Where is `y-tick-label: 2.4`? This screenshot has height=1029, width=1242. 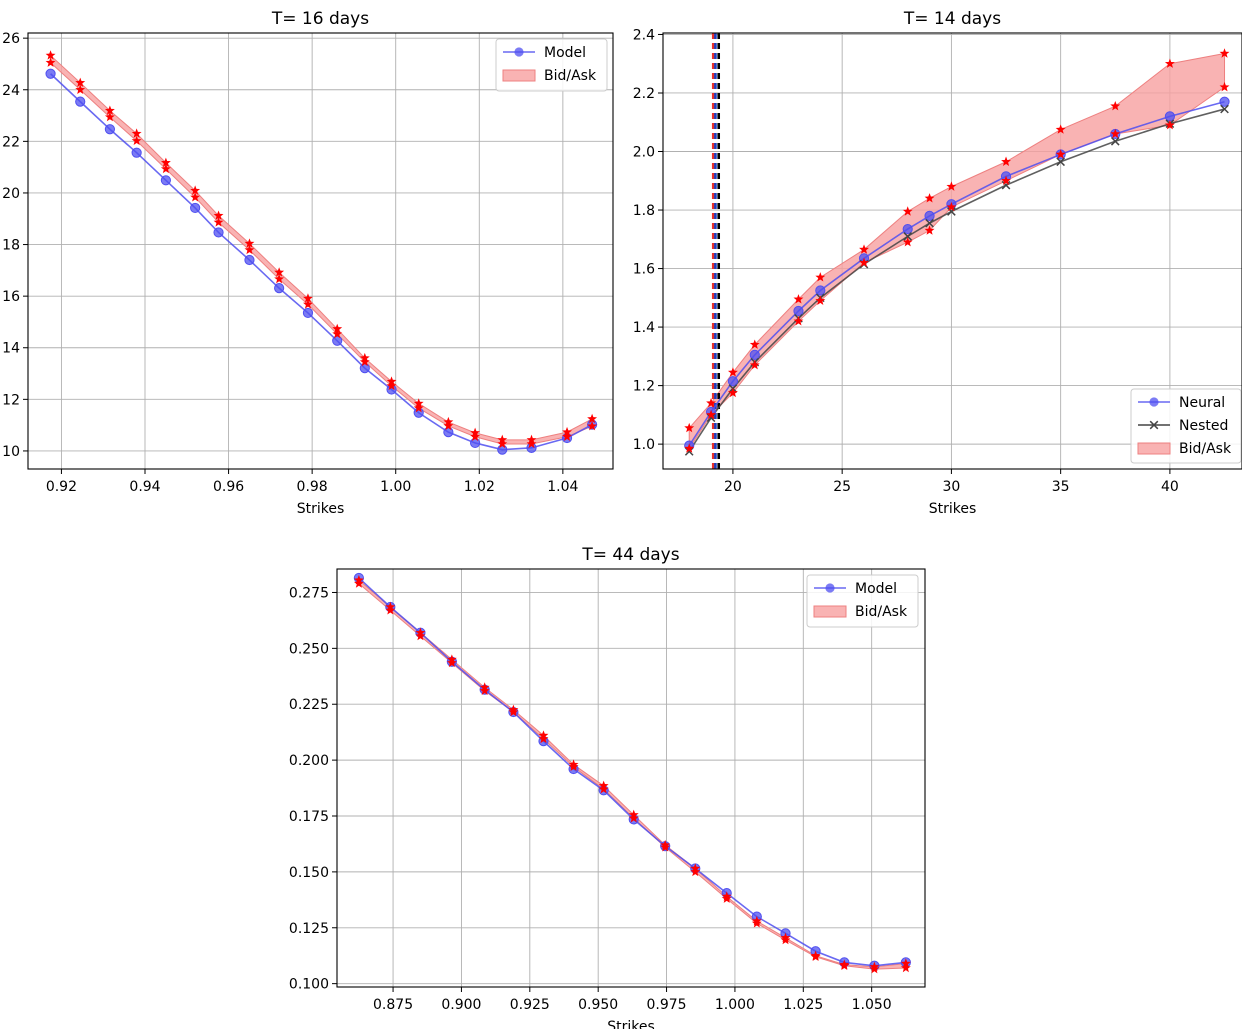 y-tick-label: 2.4 is located at coordinates (644, 35).